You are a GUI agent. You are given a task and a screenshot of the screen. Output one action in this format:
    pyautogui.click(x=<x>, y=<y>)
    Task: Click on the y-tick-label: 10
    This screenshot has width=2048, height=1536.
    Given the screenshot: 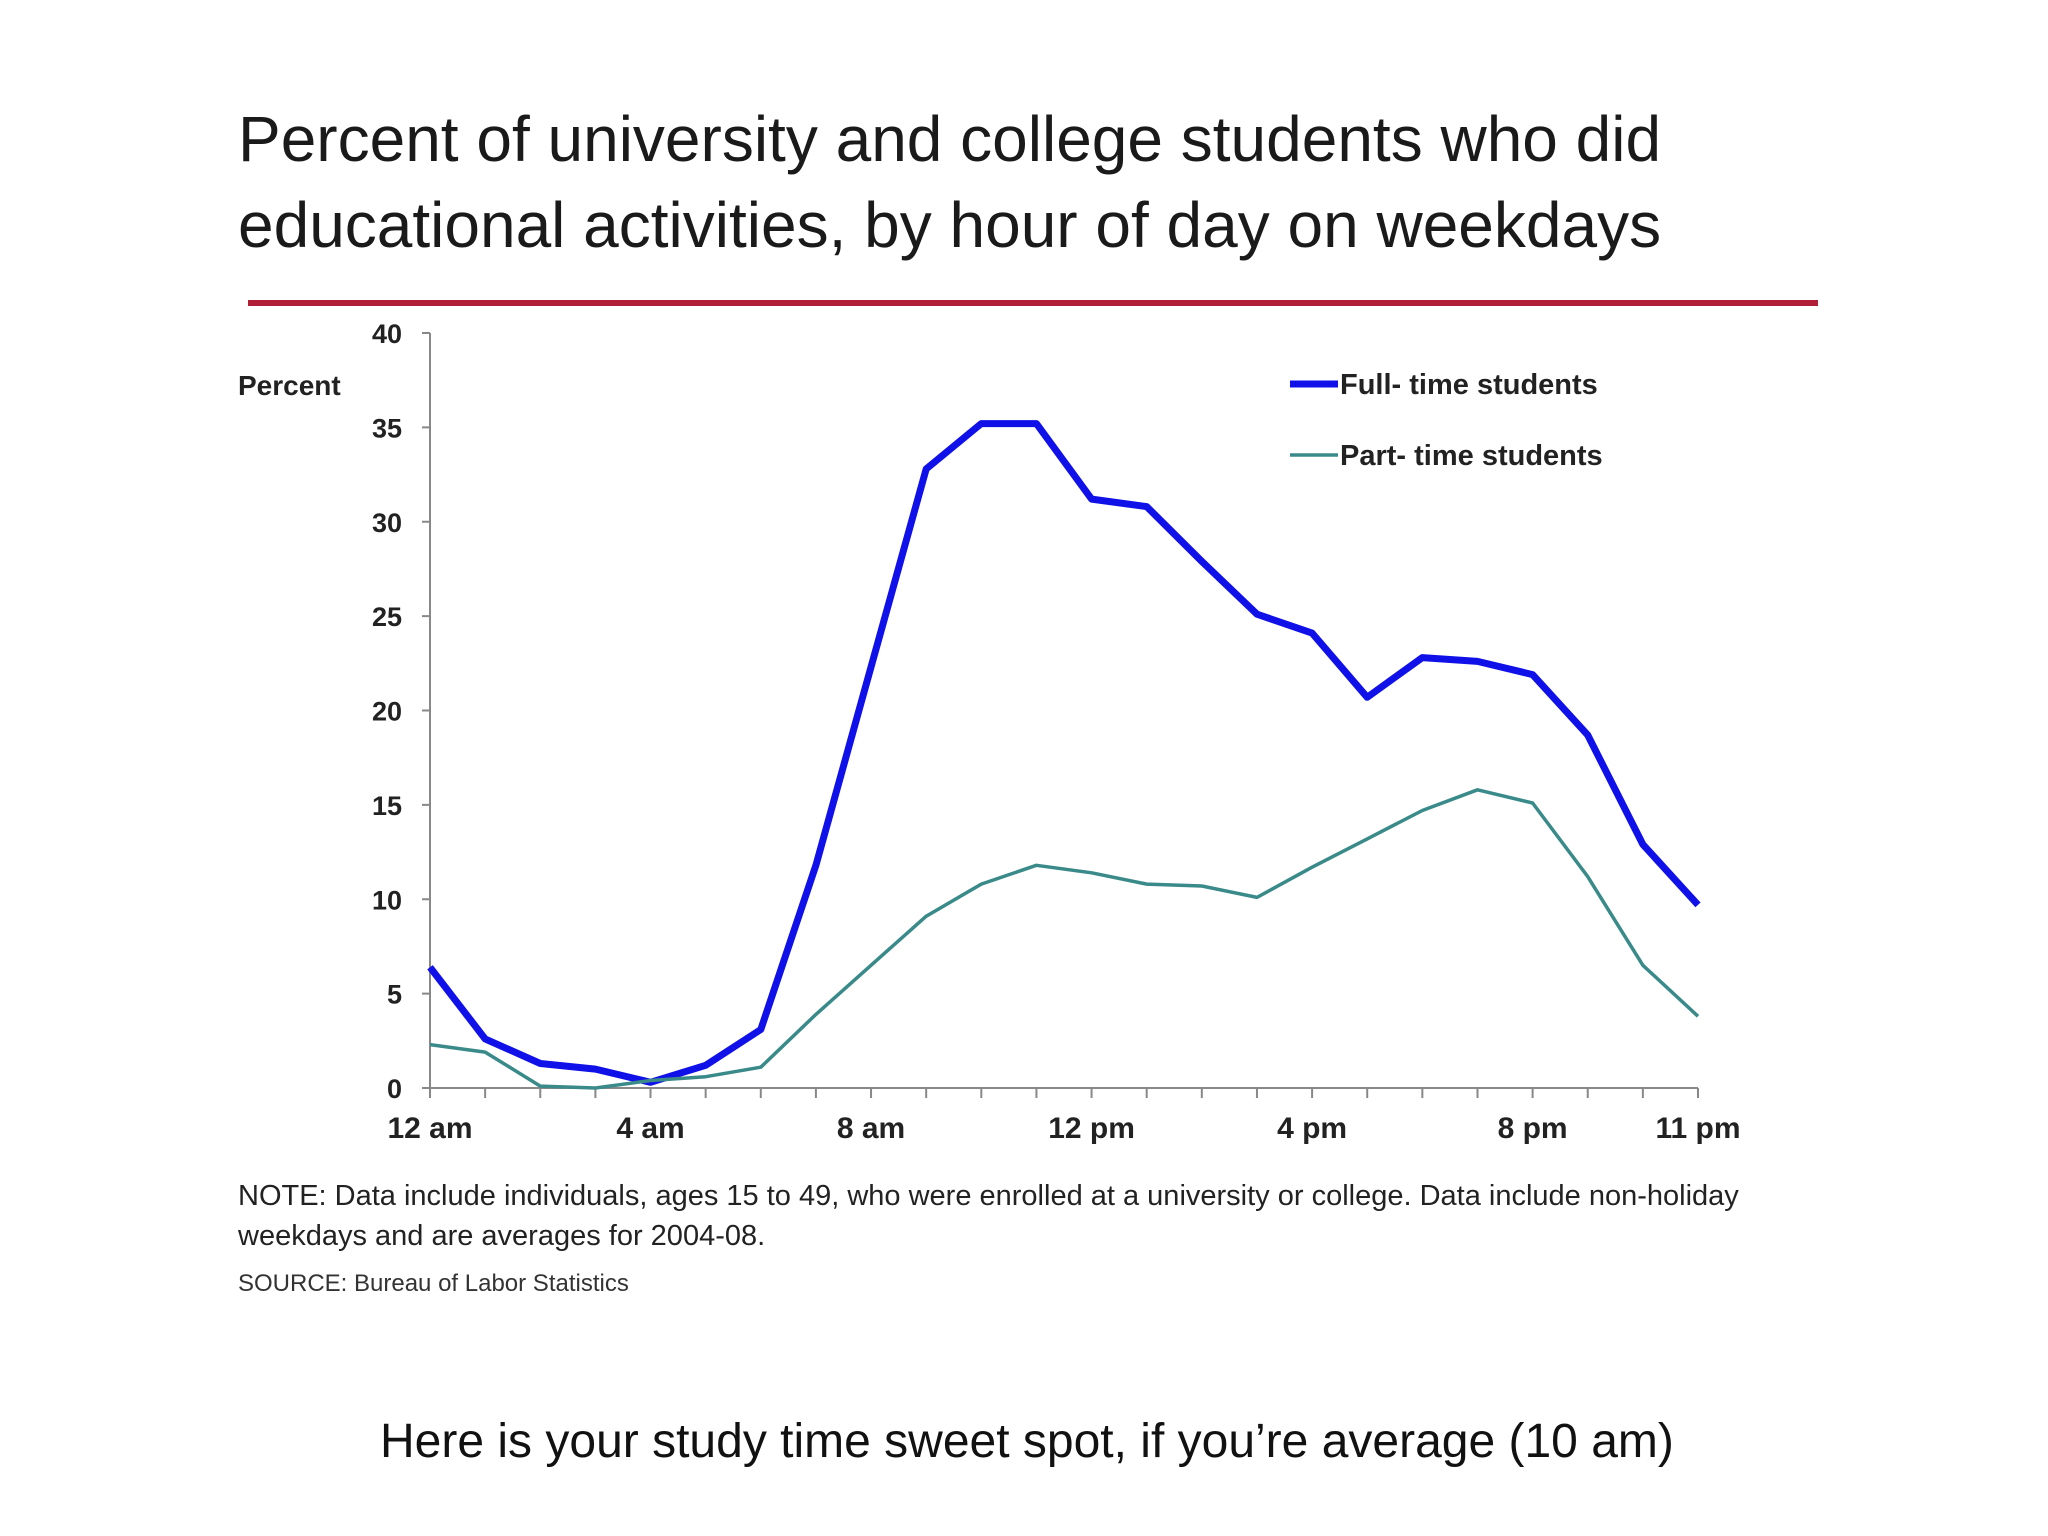 What is the action you would take?
    pyautogui.click(x=387, y=900)
    